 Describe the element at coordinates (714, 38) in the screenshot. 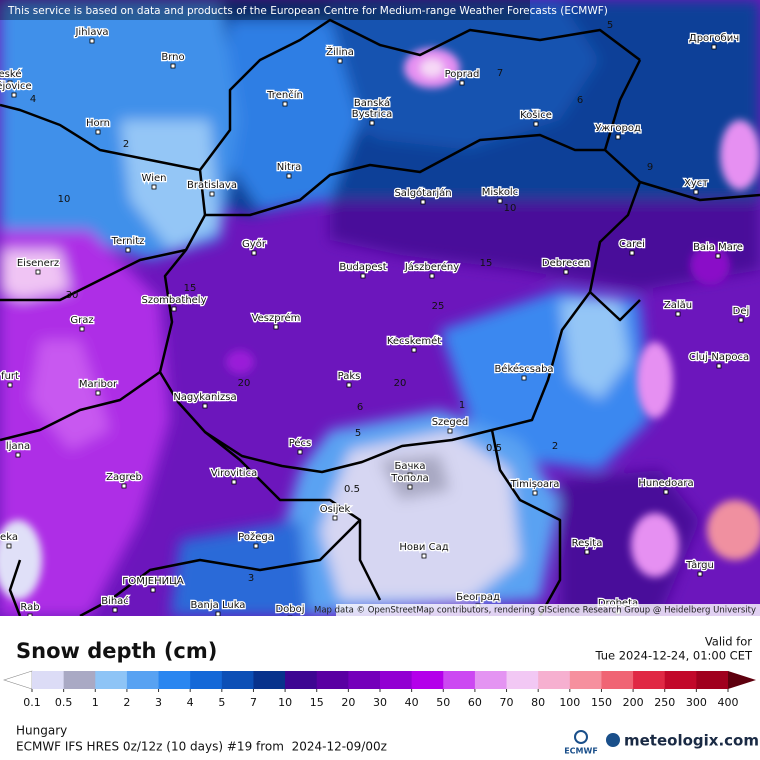

I see `place-label: Дрогобич` at that location.